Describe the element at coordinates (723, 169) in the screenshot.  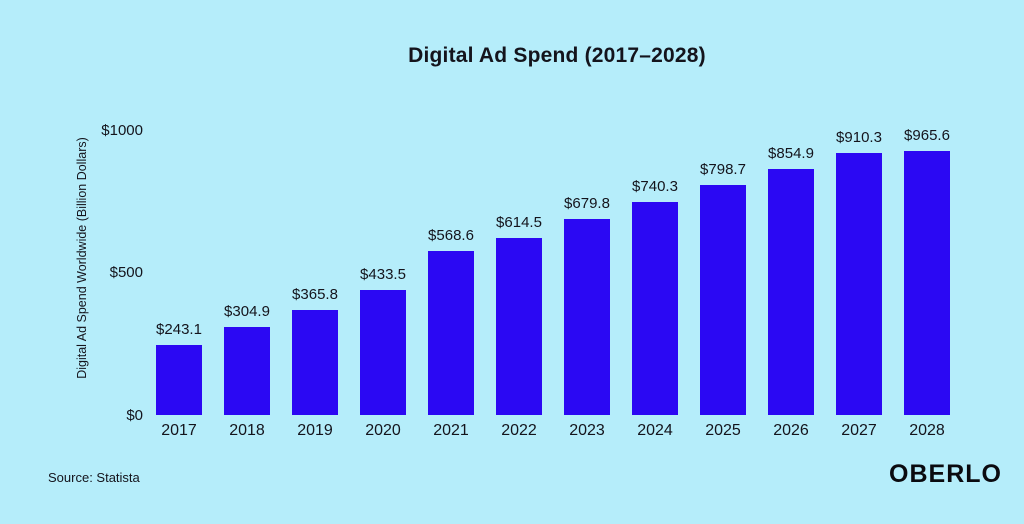
I see `bar-value-label: $798.7` at that location.